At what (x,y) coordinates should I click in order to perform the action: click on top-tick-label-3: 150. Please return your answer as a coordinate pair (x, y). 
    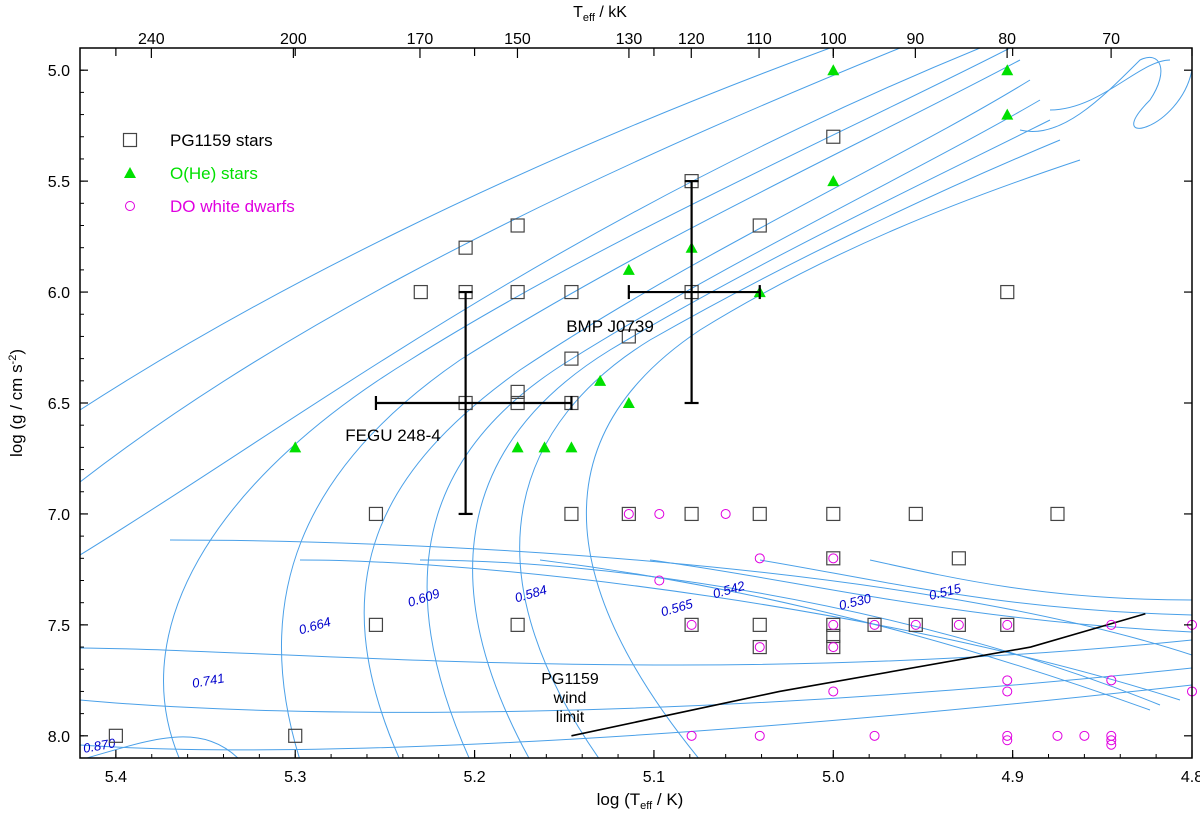
    Looking at the image, I should click on (517, 39).